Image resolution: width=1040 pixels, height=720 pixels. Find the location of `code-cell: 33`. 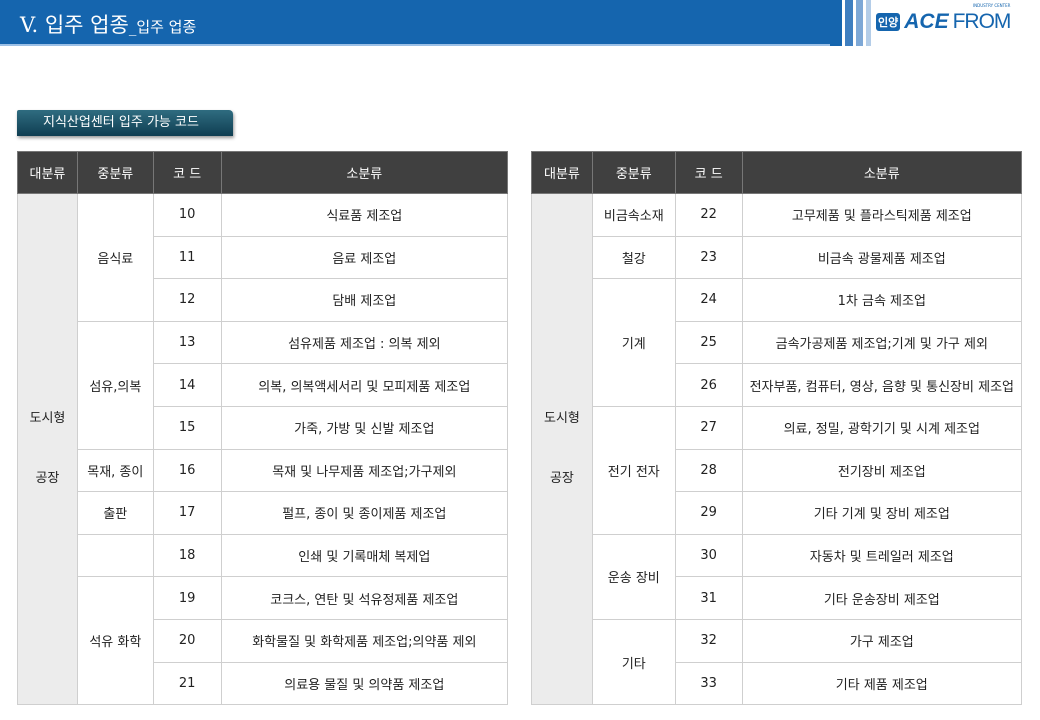

code-cell: 33 is located at coordinates (708, 683).